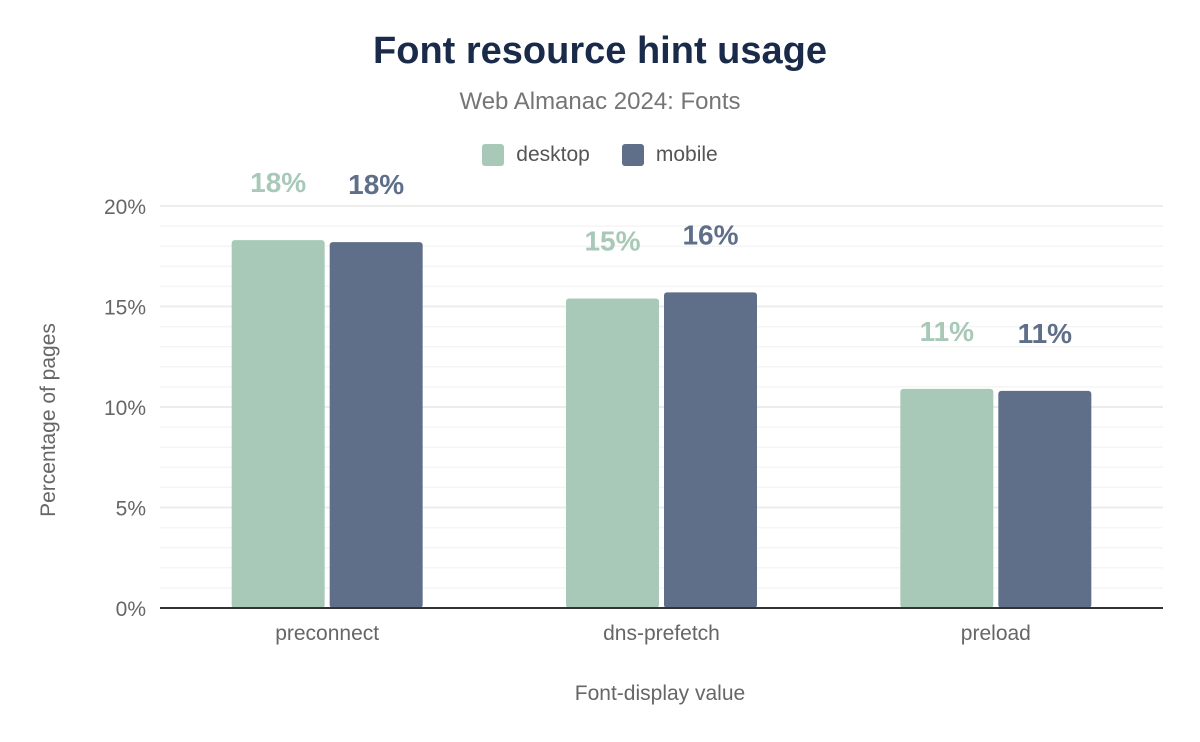  What do you see at coordinates (632, 155) in the screenshot?
I see `legend-swatch-mobile` at bounding box center [632, 155].